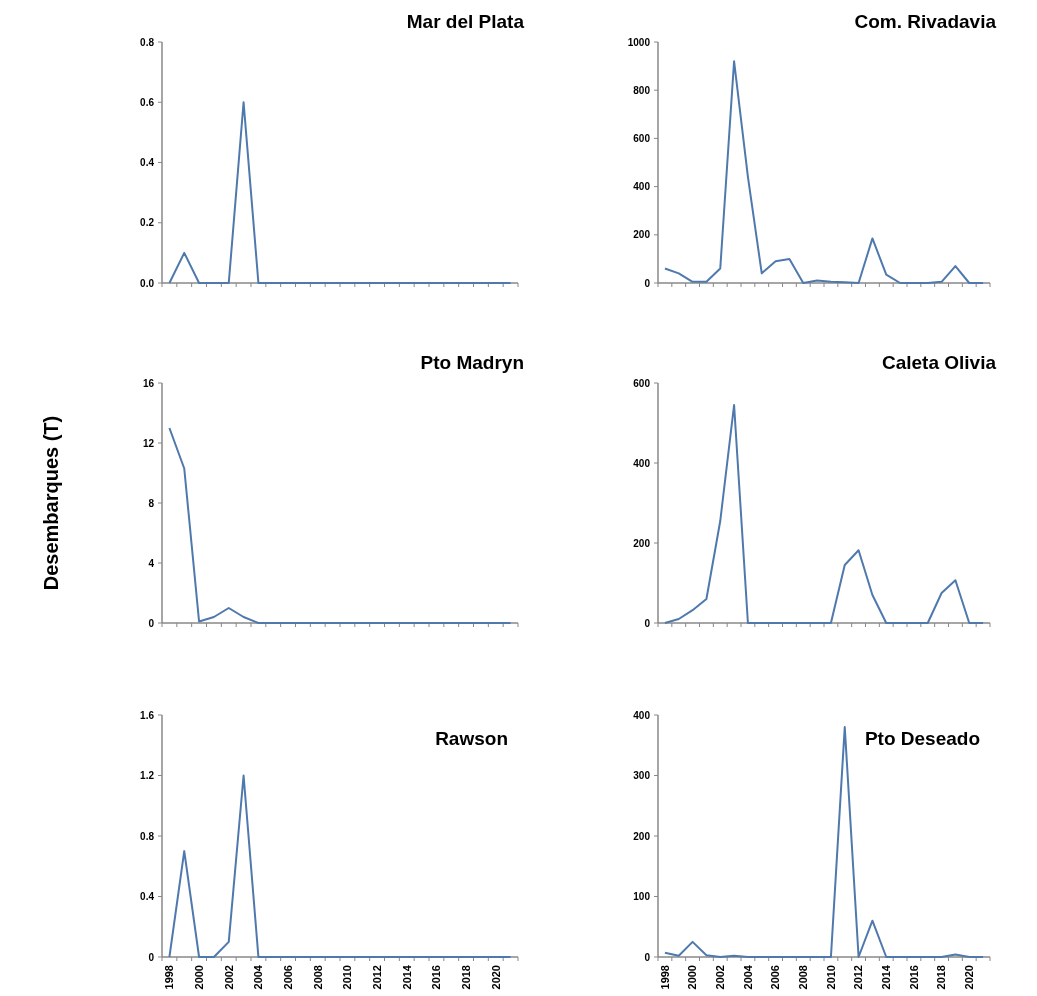  Describe the element at coordinates (472, 362) in the screenshot. I see `chart-title: Pto Madryn` at that location.